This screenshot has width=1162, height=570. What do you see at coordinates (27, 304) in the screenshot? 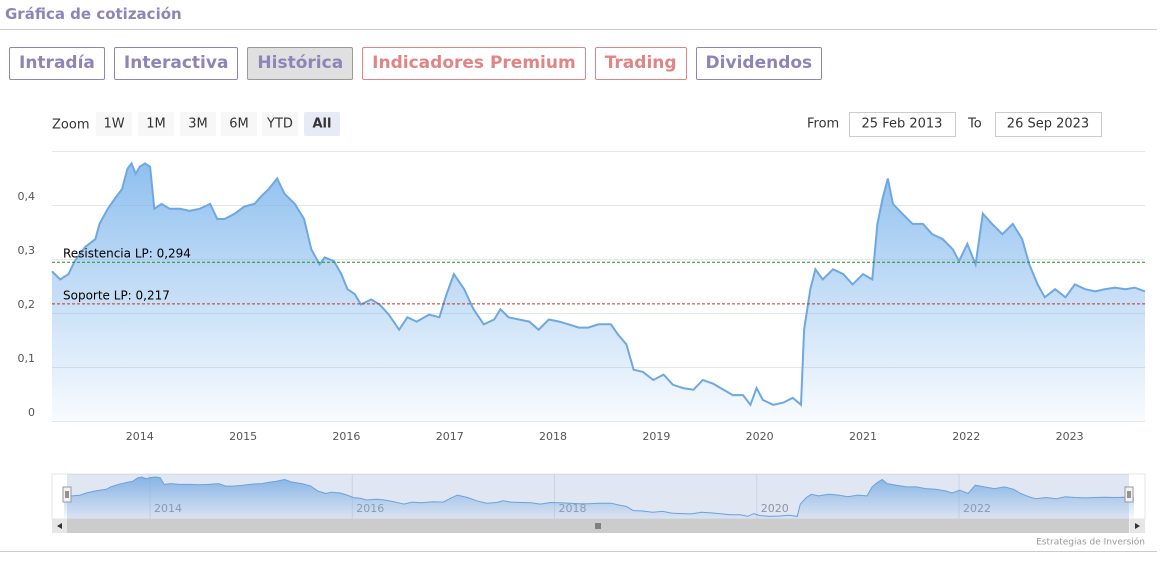
I see `y-tick-label: 0,2` at bounding box center [27, 304].